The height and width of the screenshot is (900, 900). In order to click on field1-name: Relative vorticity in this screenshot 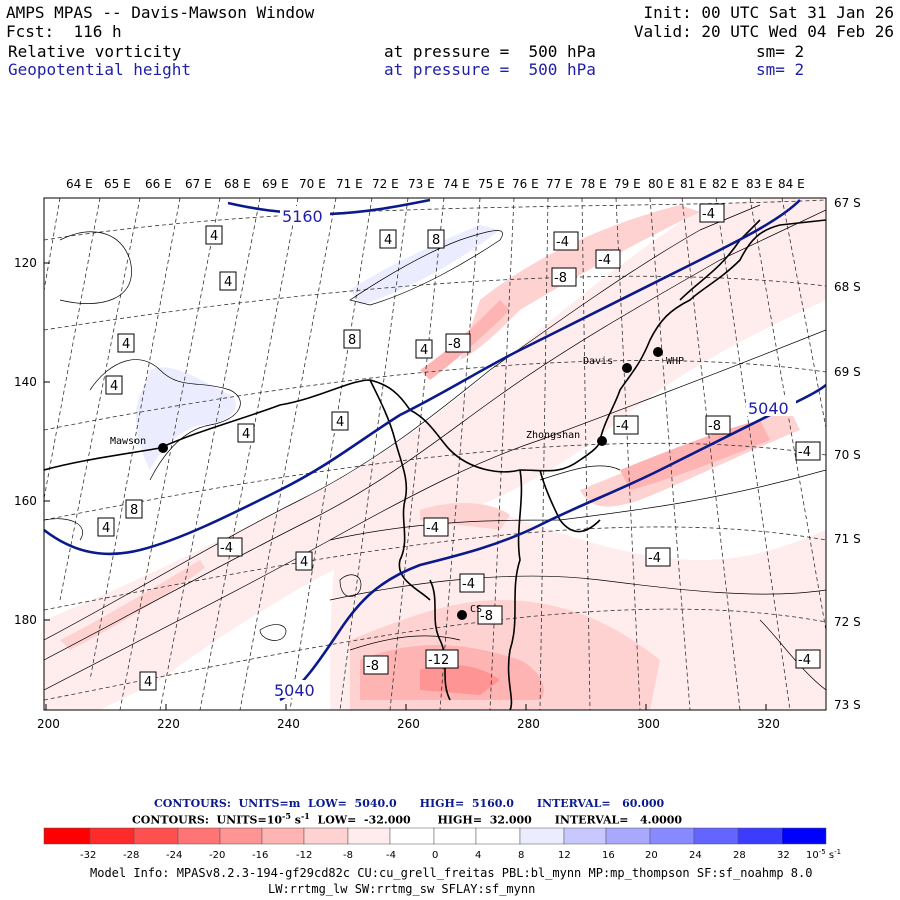, I will do `click(95, 51)`.